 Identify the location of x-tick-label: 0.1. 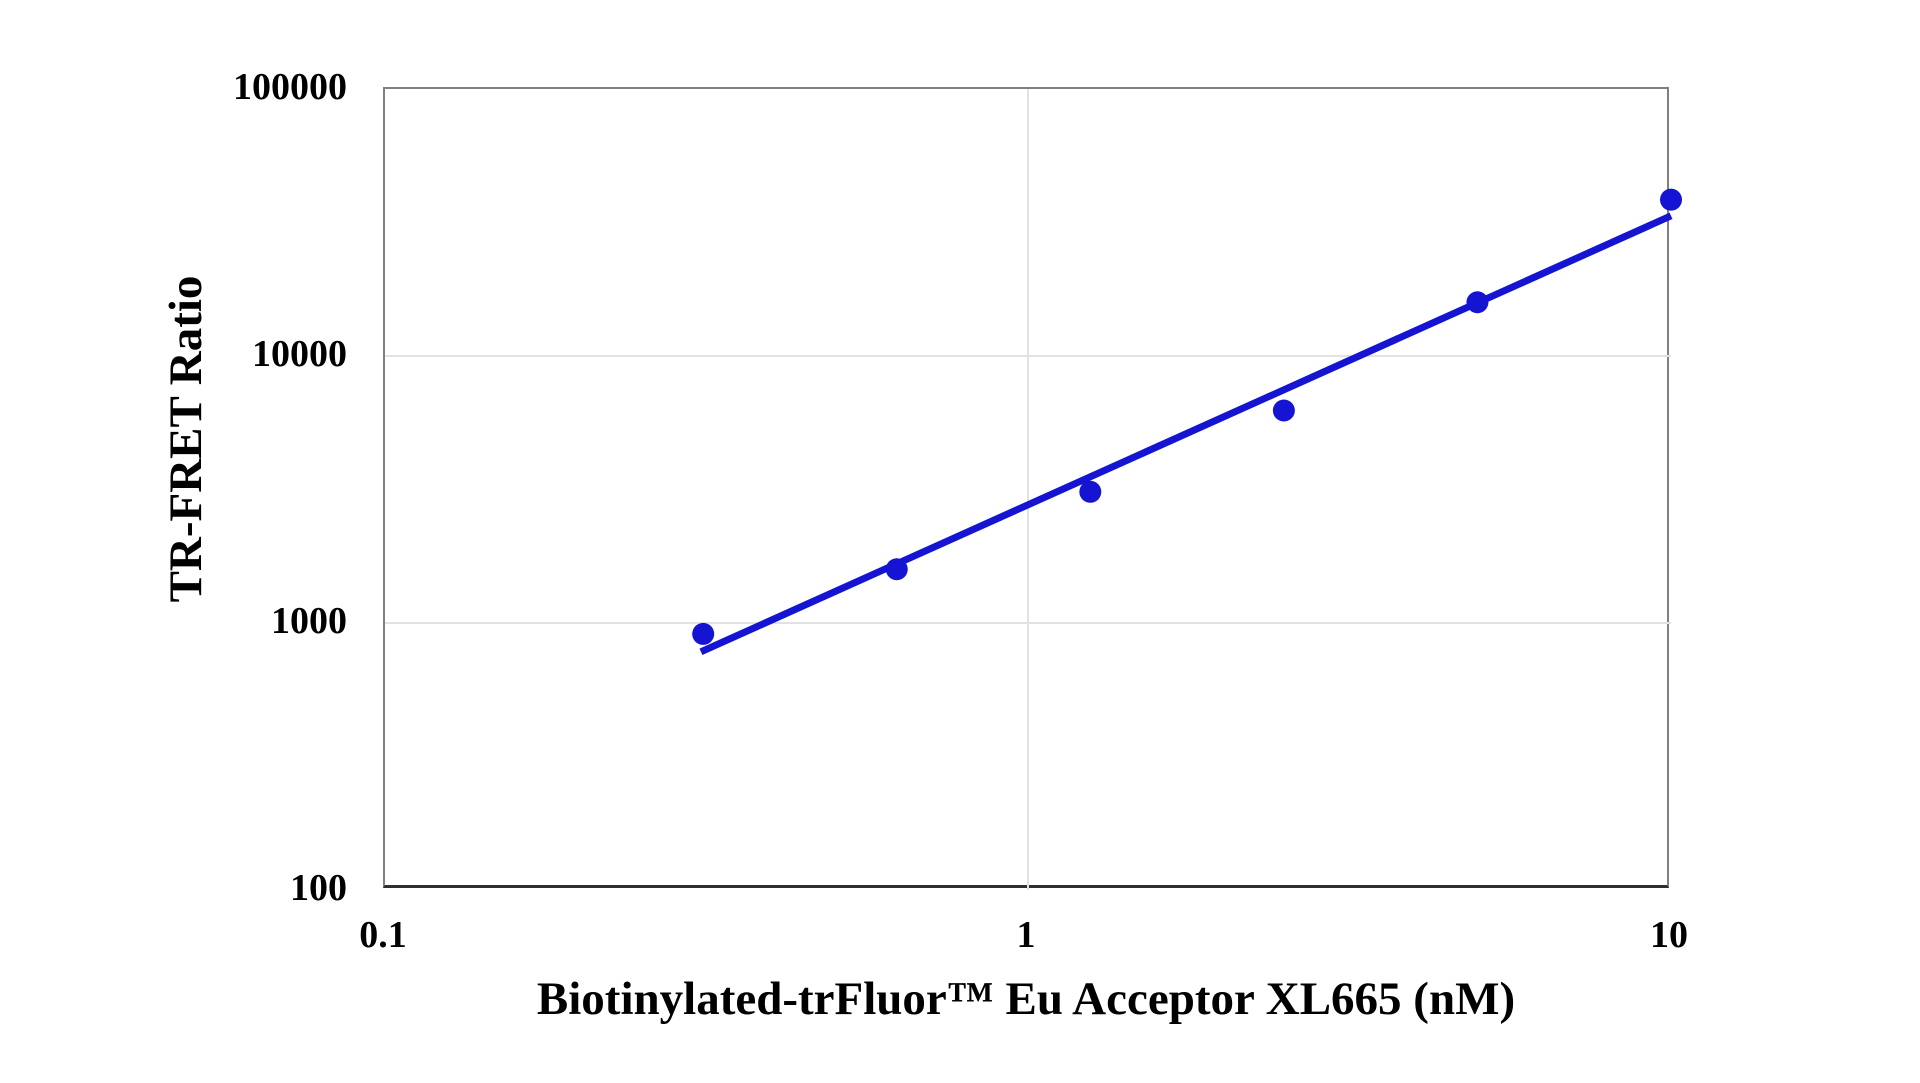
(383, 935).